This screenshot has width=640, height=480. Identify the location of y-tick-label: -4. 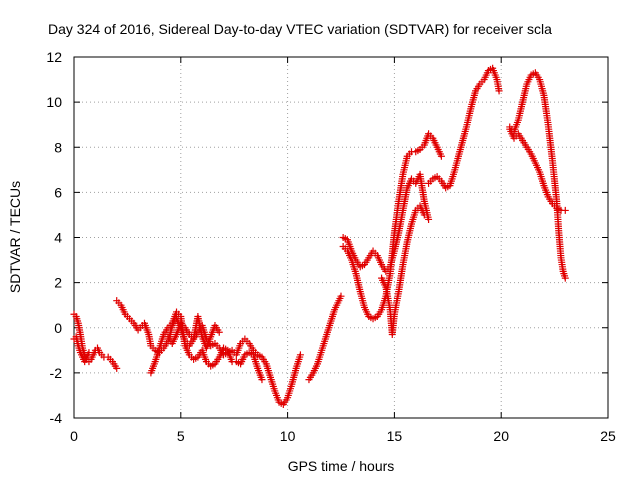
(56, 418).